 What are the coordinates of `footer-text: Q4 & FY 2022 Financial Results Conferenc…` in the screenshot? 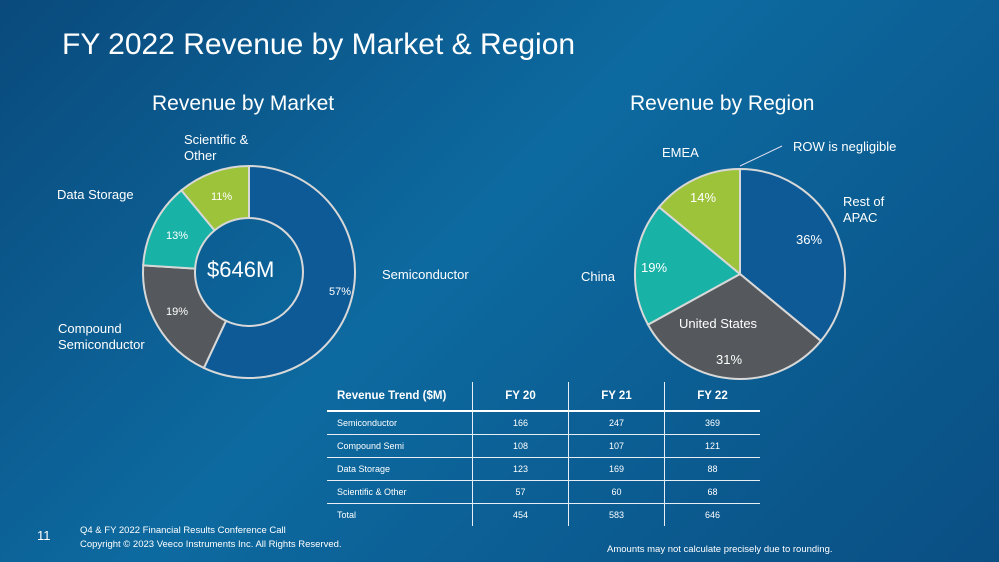 It's located at (211, 538).